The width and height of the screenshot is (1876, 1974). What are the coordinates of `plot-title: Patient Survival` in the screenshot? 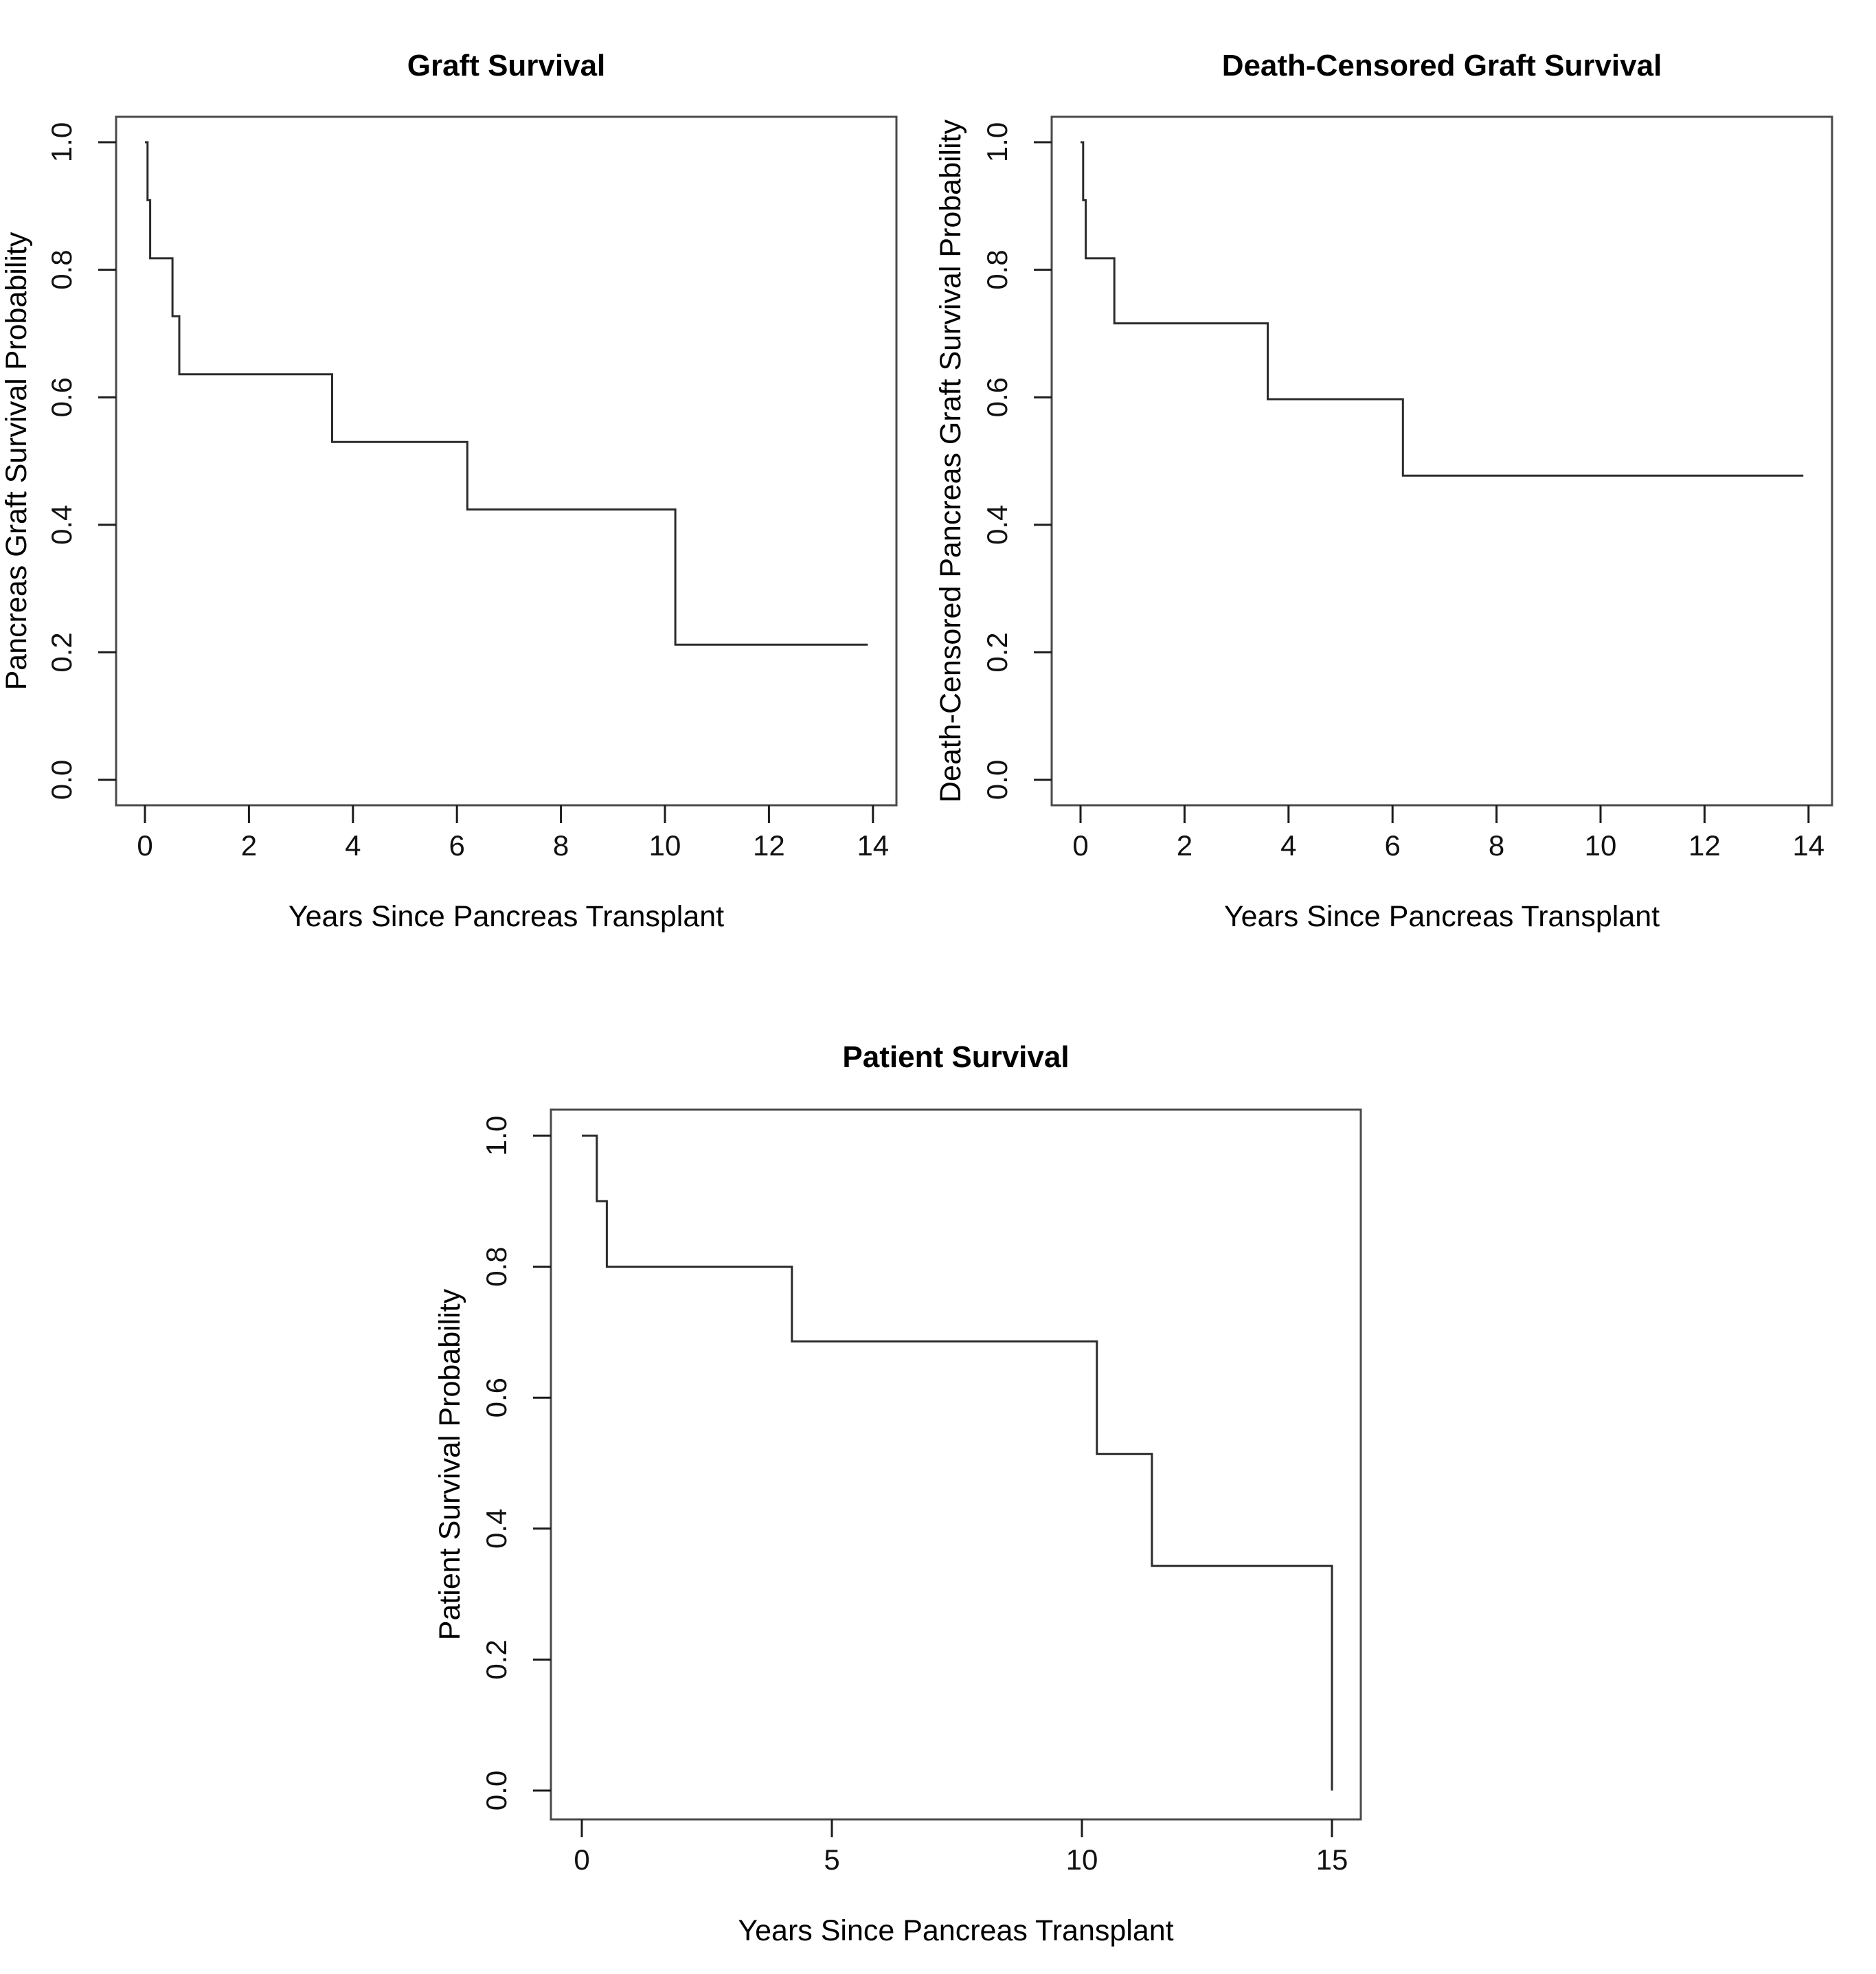 It's located at (955, 1057).